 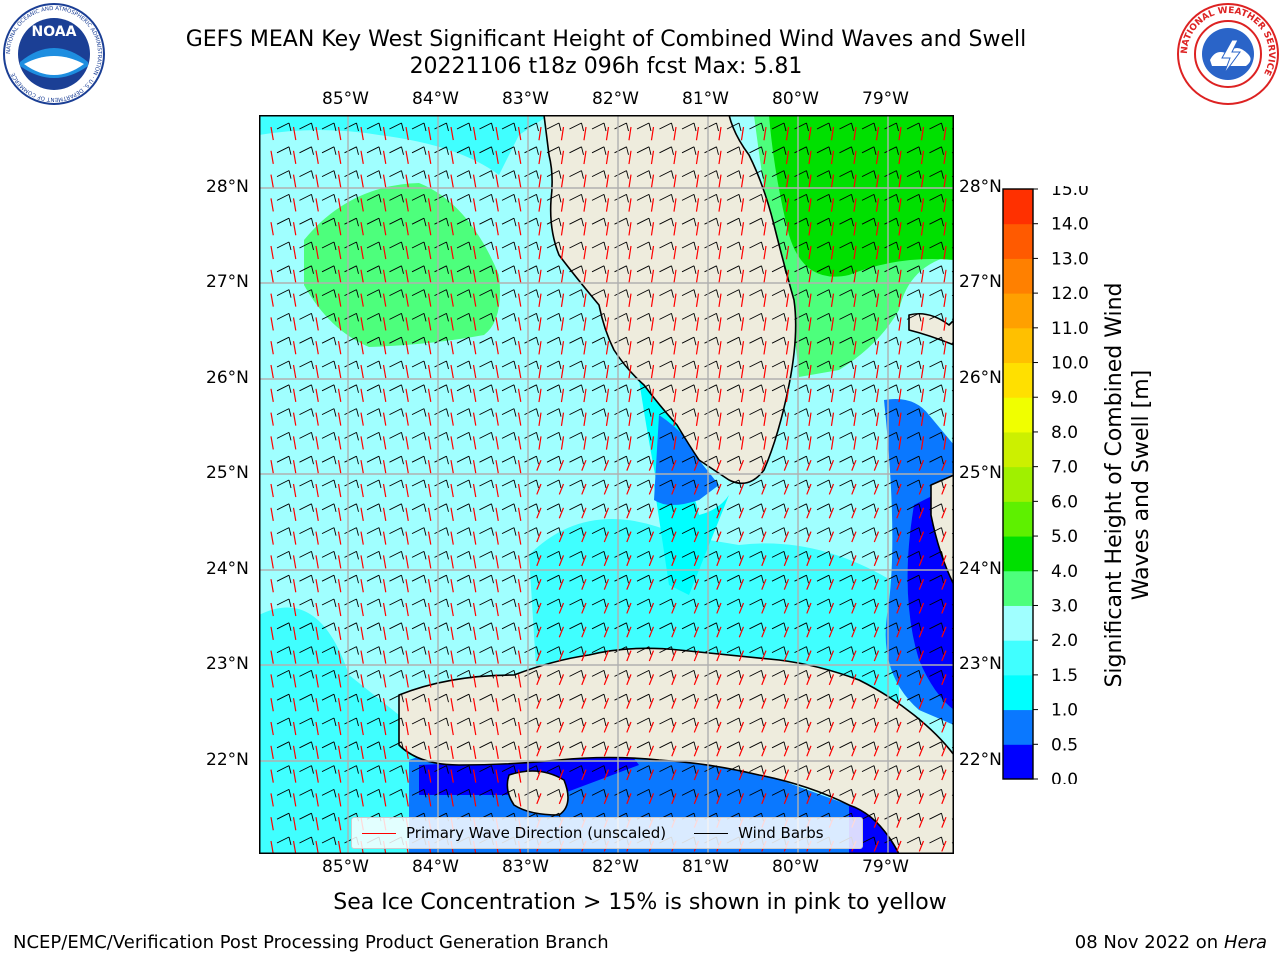 I want to click on lat-label-left-27n: 27°N, so click(x=227, y=282).